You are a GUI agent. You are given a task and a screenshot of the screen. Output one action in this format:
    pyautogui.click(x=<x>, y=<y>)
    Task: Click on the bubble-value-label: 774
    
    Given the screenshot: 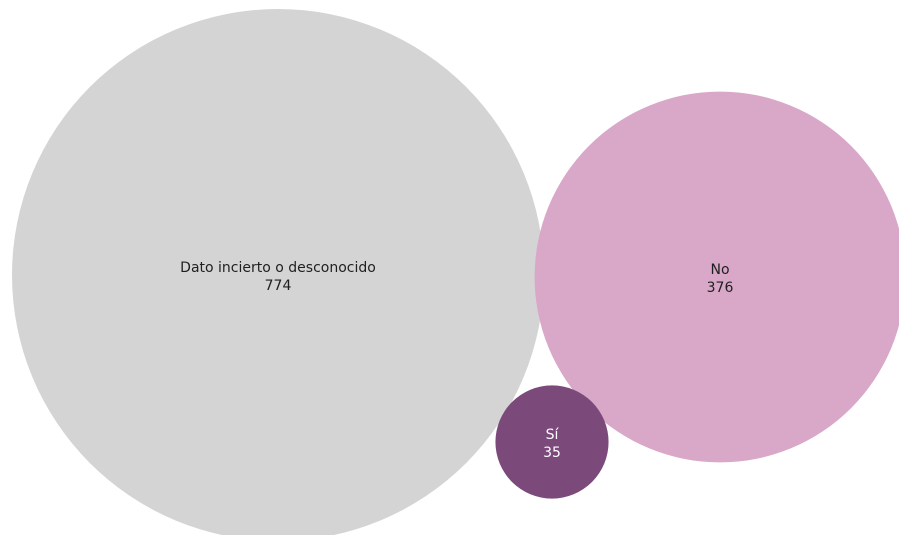 What is the action you would take?
    pyautogui.click(x=278, y=286)
    